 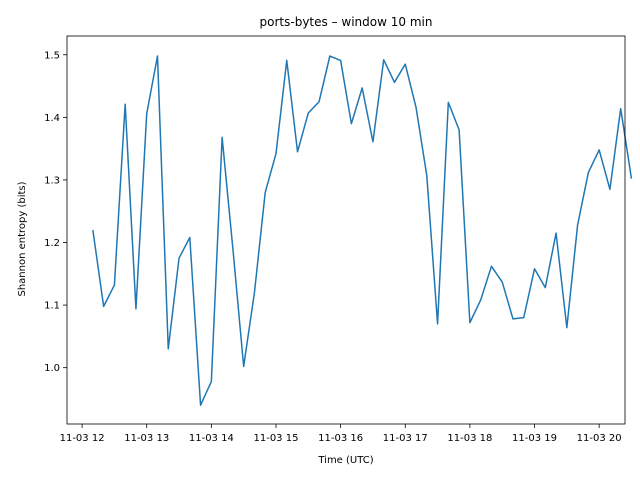 What do you see at coordinates (275, 438) in the screenshot?
I see `x-tick-label: 11-03 15` at bounding box center [275, 438].